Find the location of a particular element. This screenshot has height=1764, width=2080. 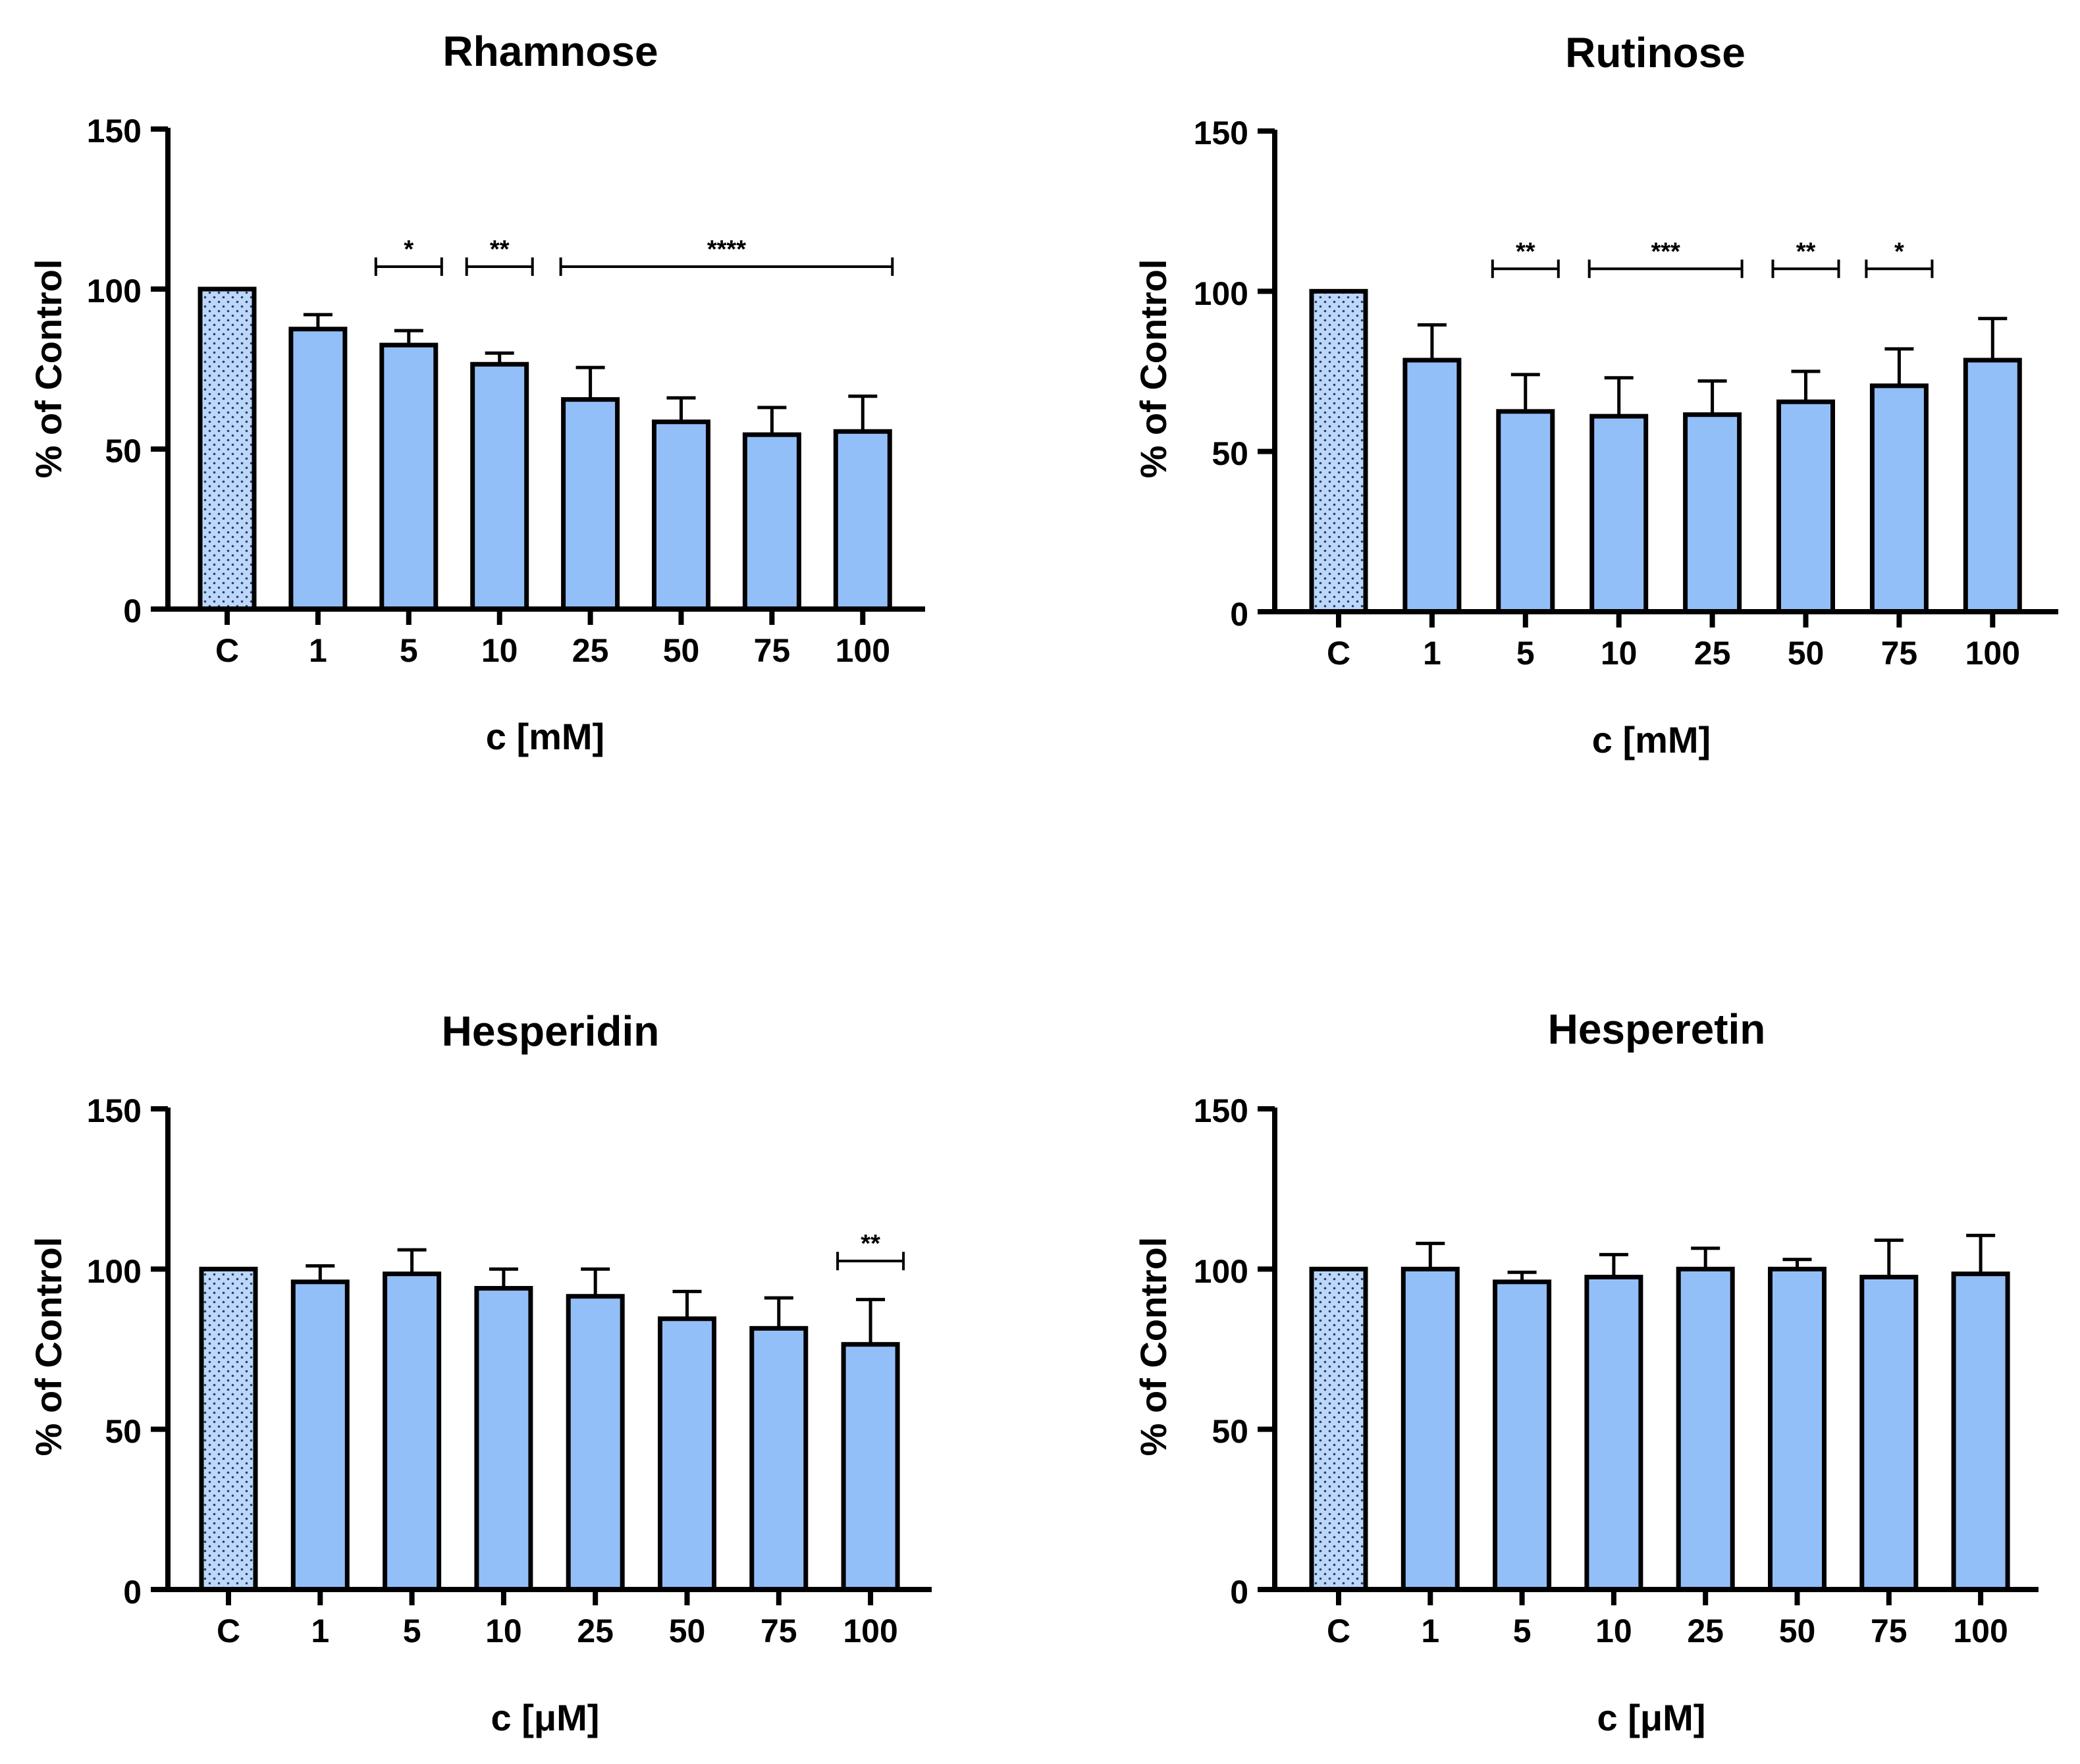

chart-title: Hesperidin is located at coordinates (551, 1031).